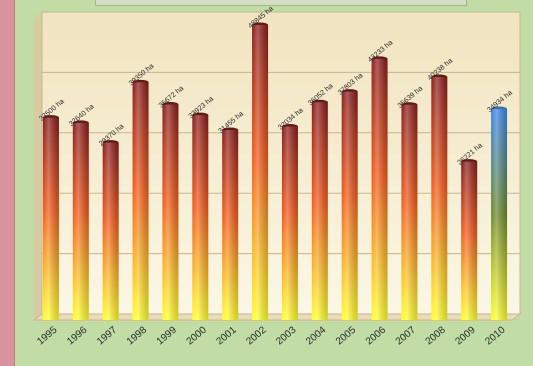 The image size is (533, 366). Describe the element at coordinates (436, 335) in the screenshot. I see `x-tick-label: 2008` at that location.